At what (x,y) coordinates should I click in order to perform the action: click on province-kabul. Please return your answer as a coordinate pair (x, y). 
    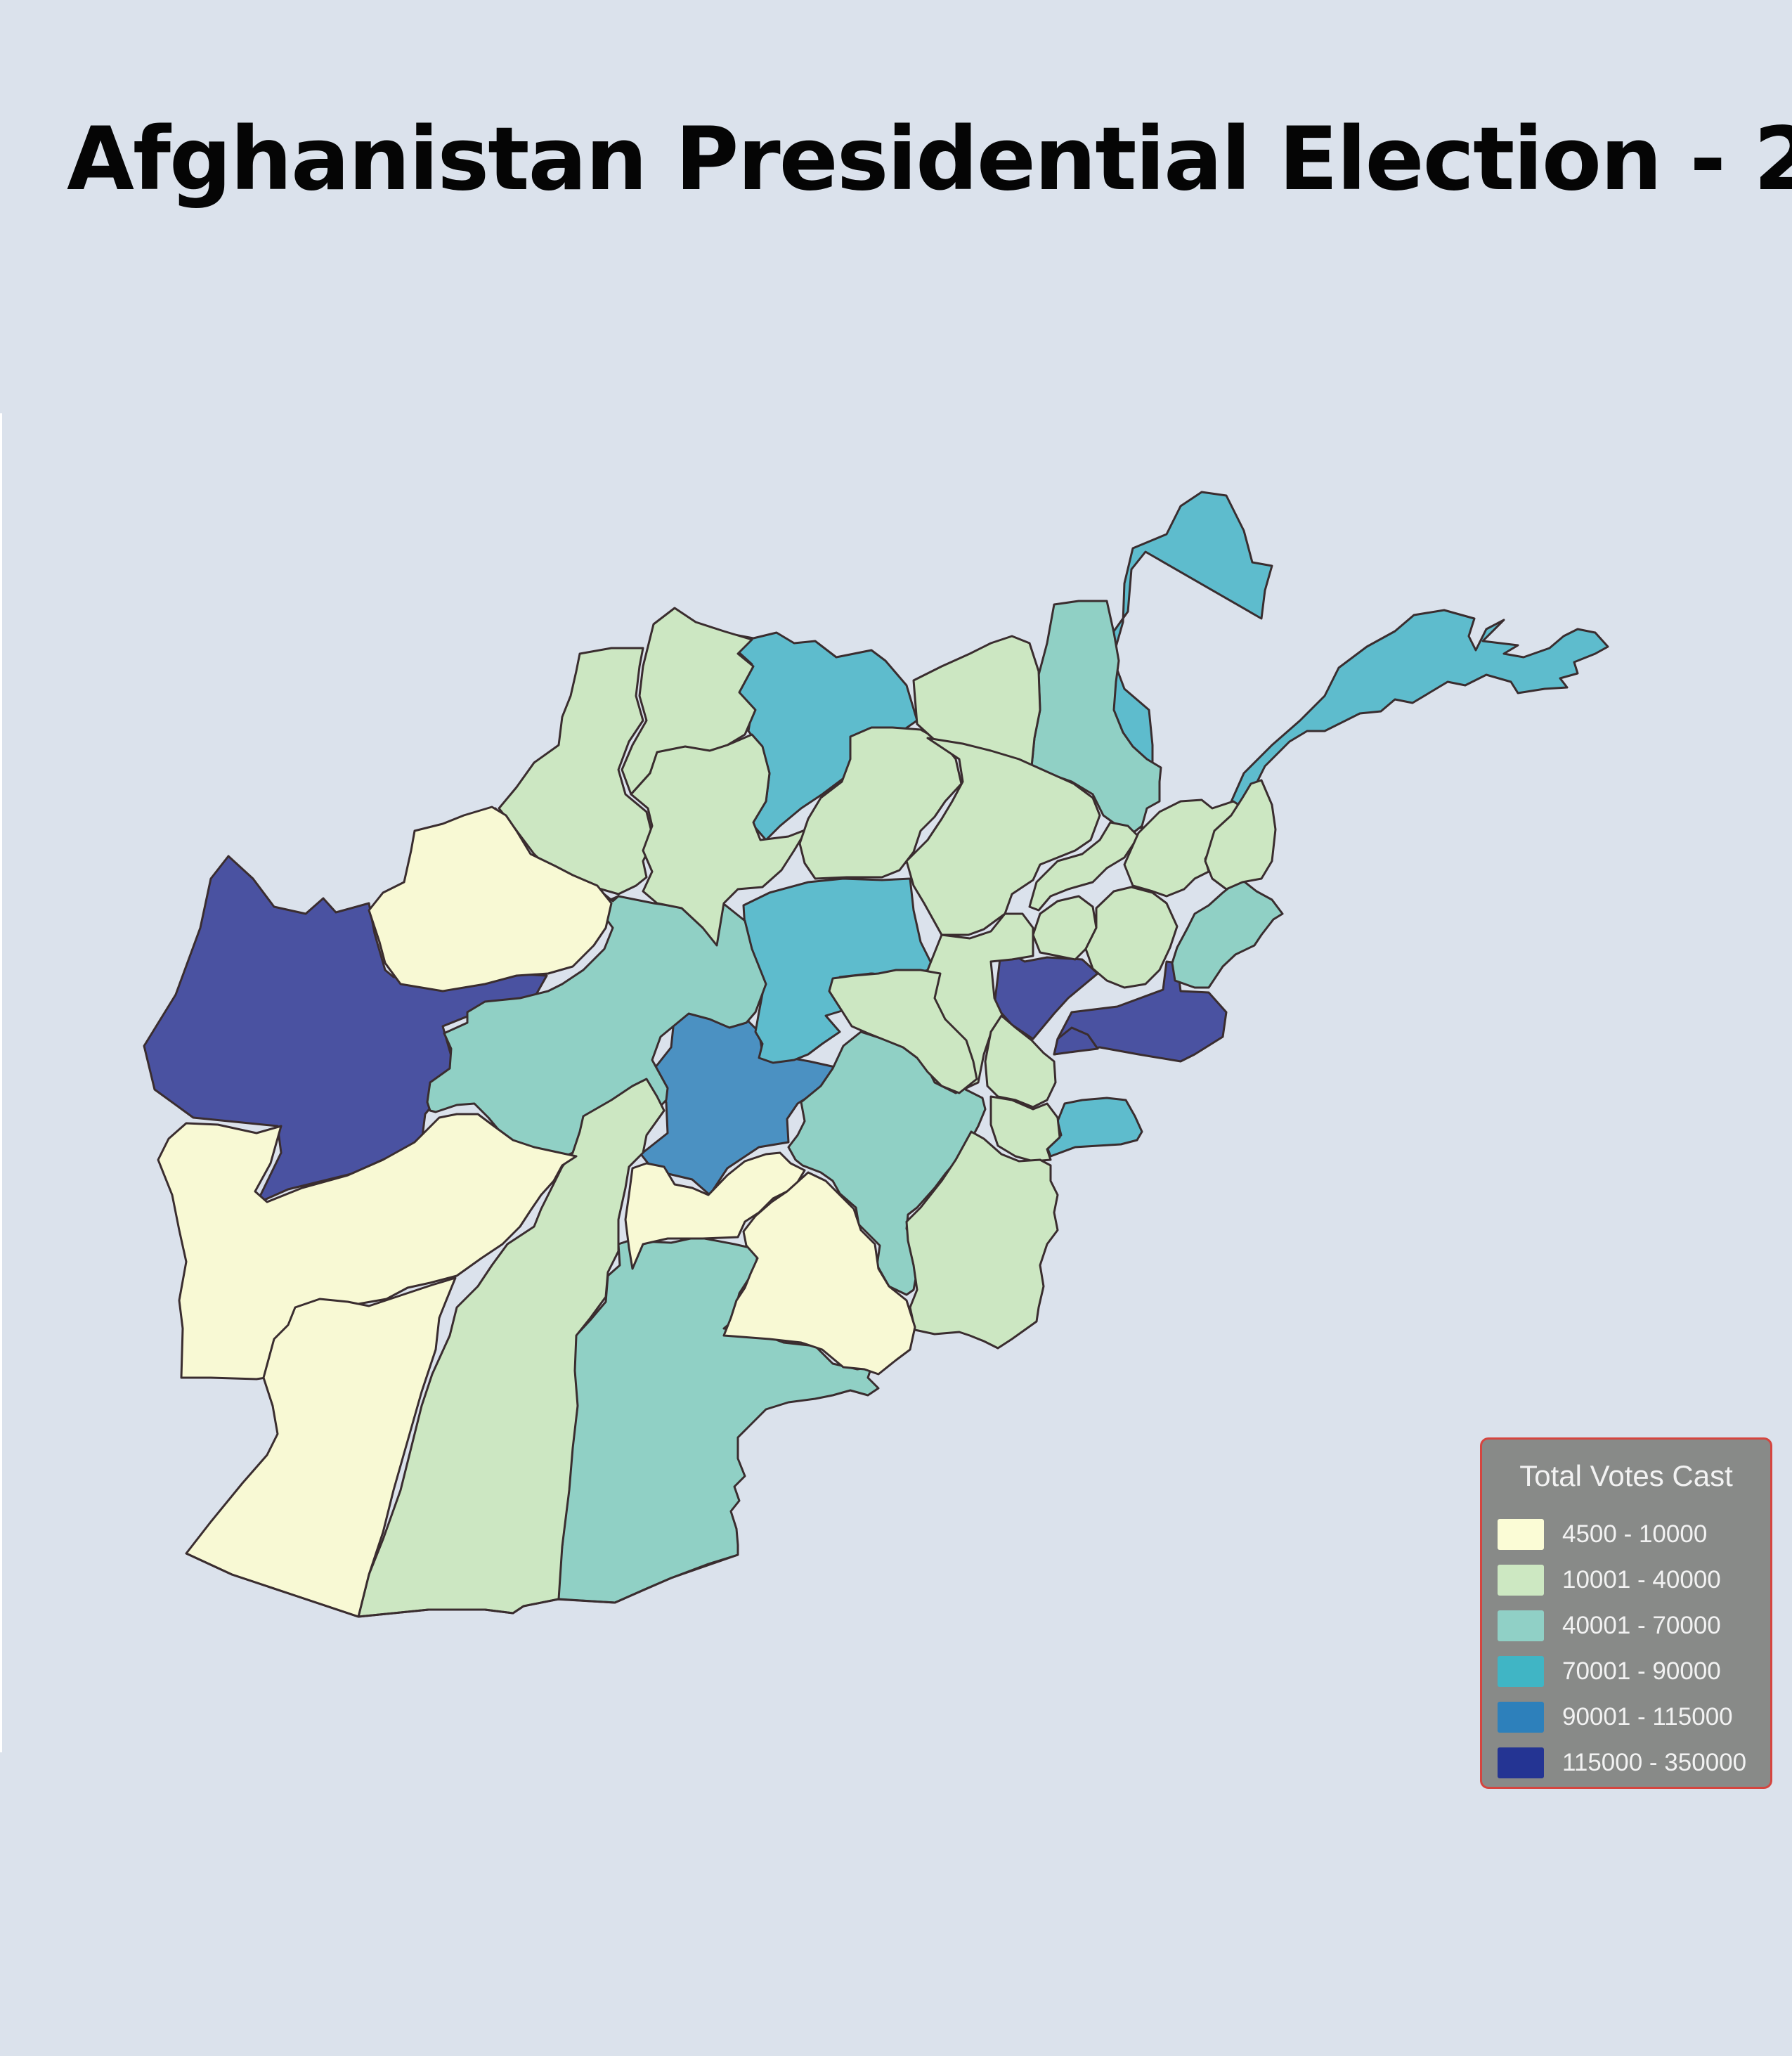
    Looking at the image, I should click on (1046, 993).